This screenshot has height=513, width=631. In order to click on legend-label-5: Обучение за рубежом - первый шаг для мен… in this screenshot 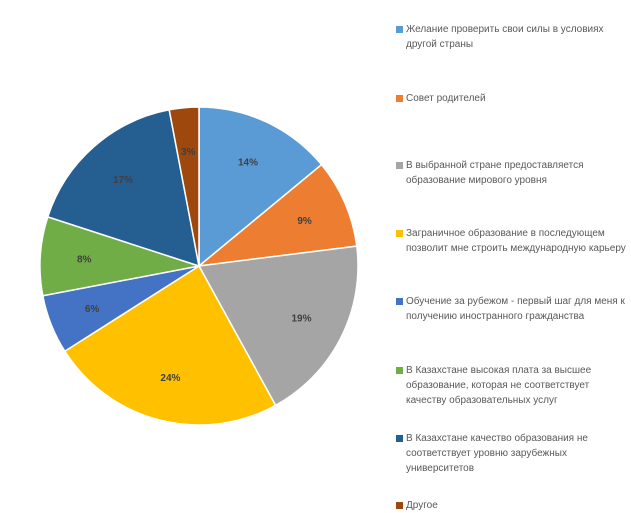, I will do `click(515, 309)`.